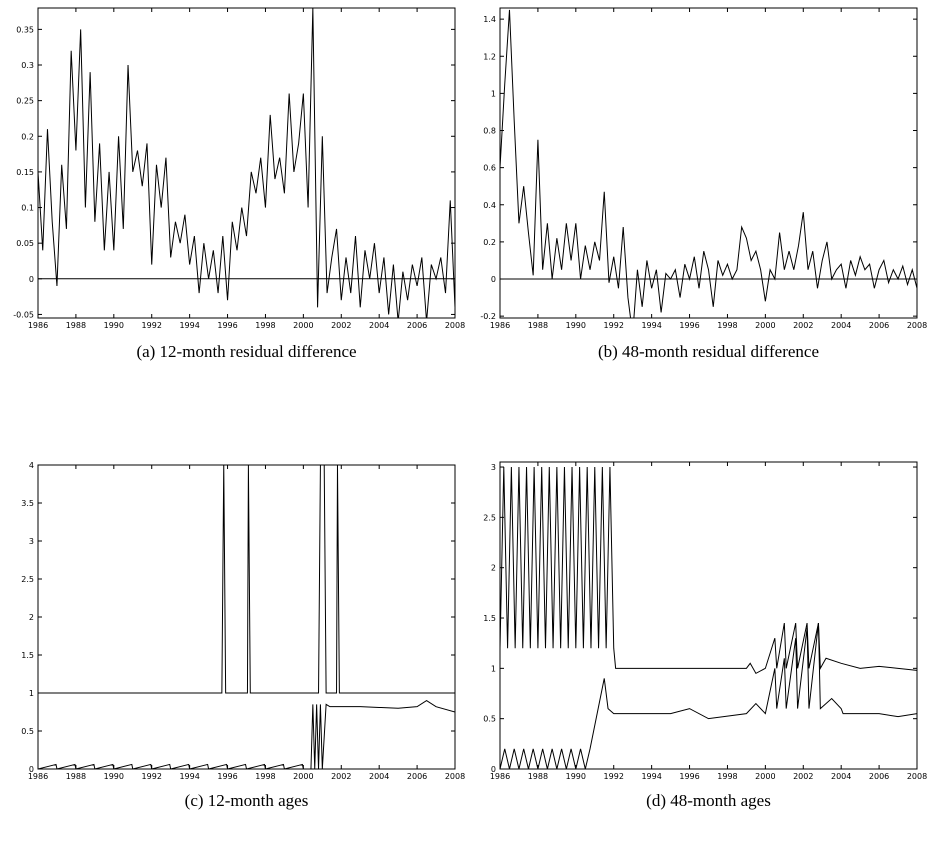  I want to click on caption: (a) 12-month residual difference, so click(246, 351).